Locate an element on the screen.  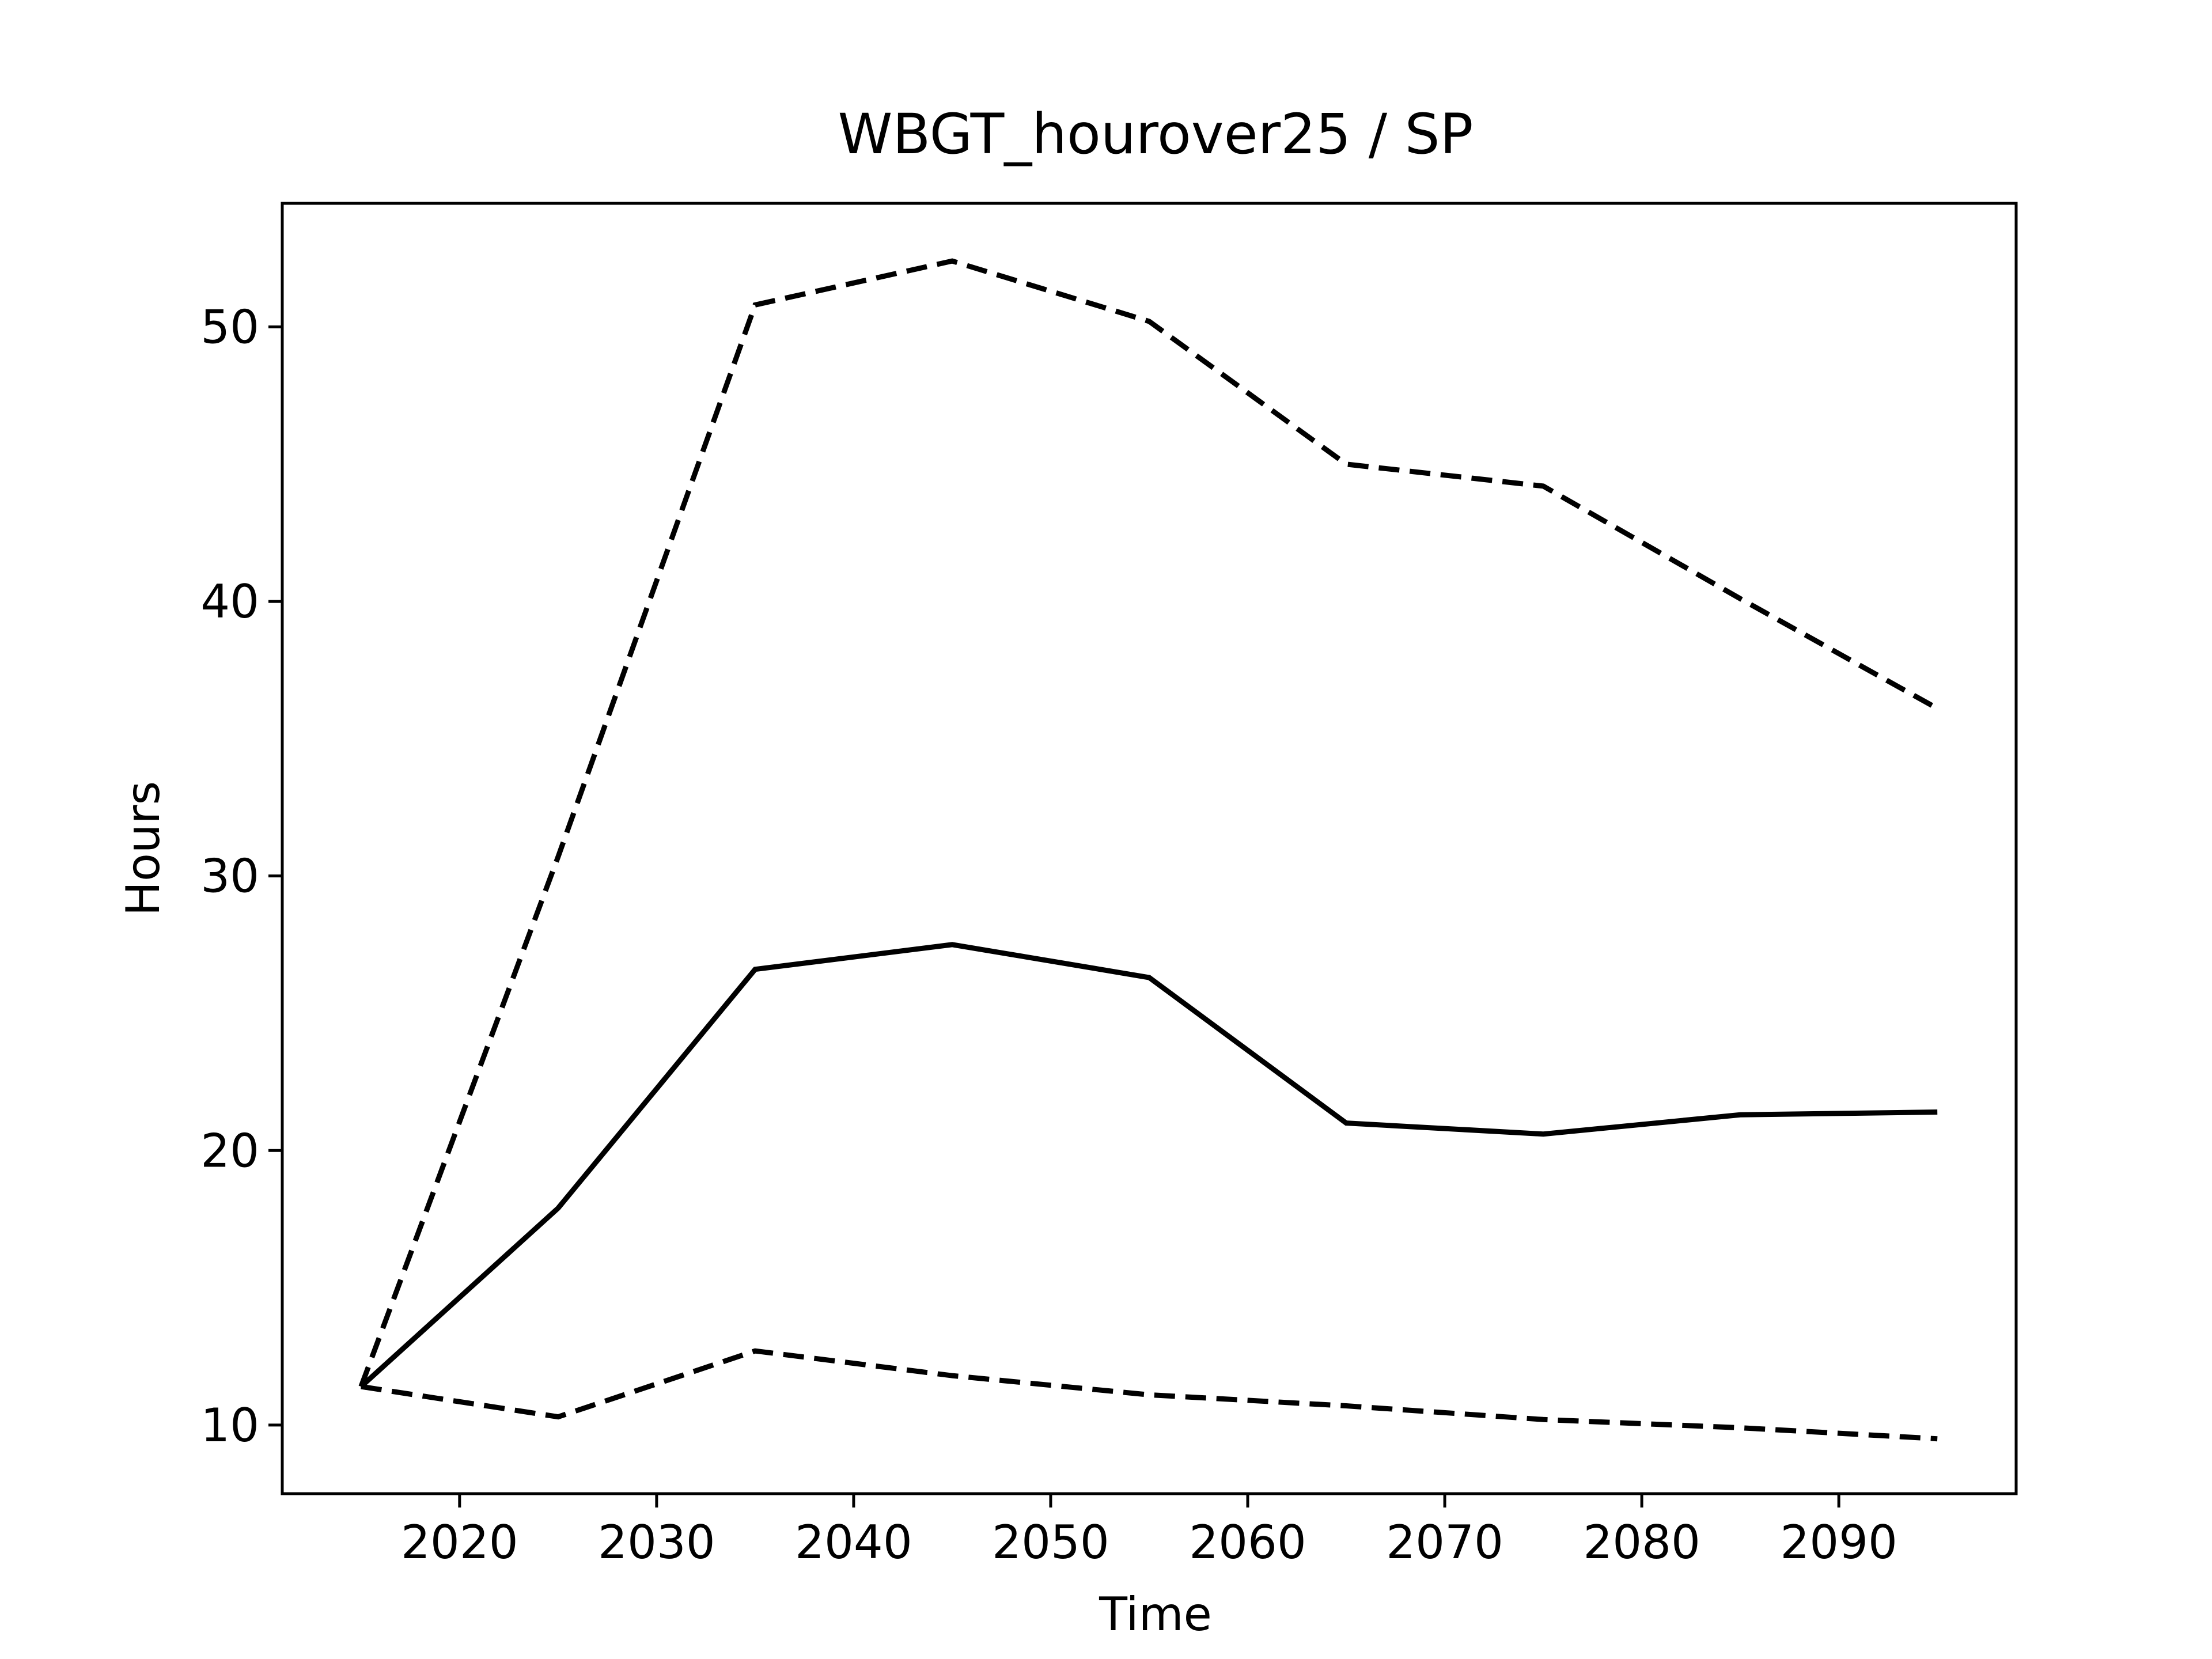
x-tick-label: 2080 is located at coordinates (1641, 1542).